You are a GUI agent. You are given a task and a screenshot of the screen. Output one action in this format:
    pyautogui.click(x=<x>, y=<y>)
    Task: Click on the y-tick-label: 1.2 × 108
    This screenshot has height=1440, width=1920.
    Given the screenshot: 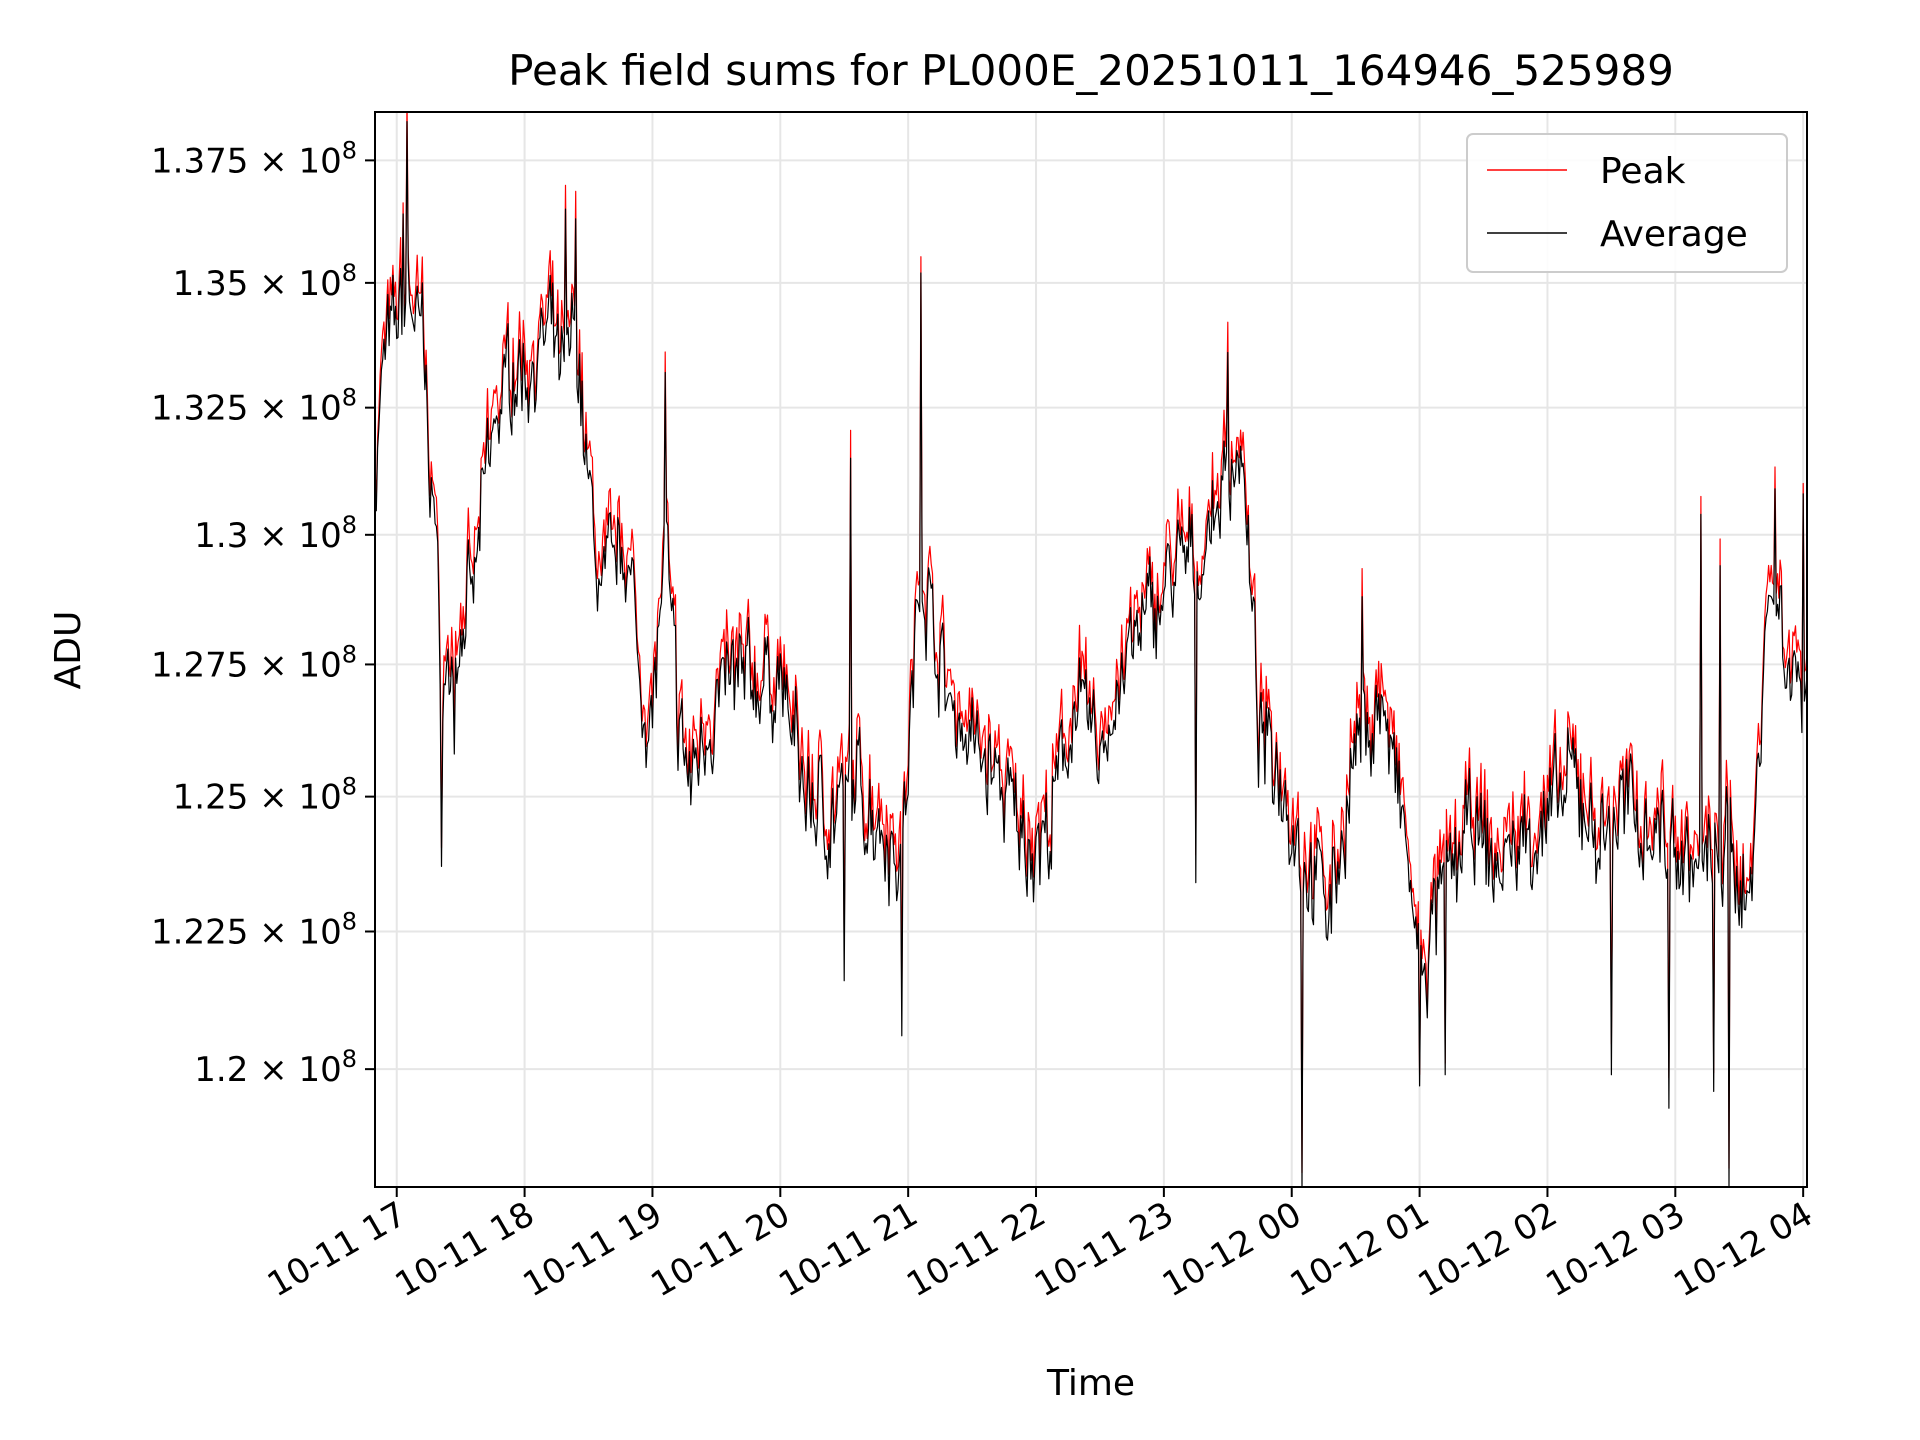 What is the action you would take?
    pyautogui.click(x=275, y=1067)
    